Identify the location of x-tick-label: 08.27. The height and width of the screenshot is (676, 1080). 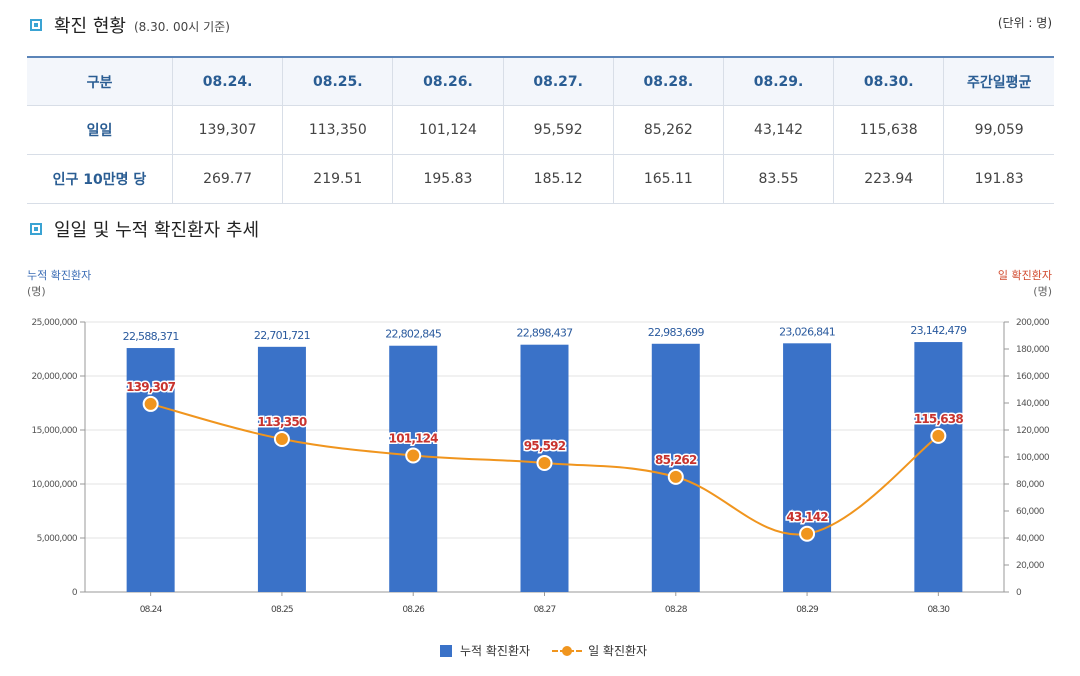
(545, 610).